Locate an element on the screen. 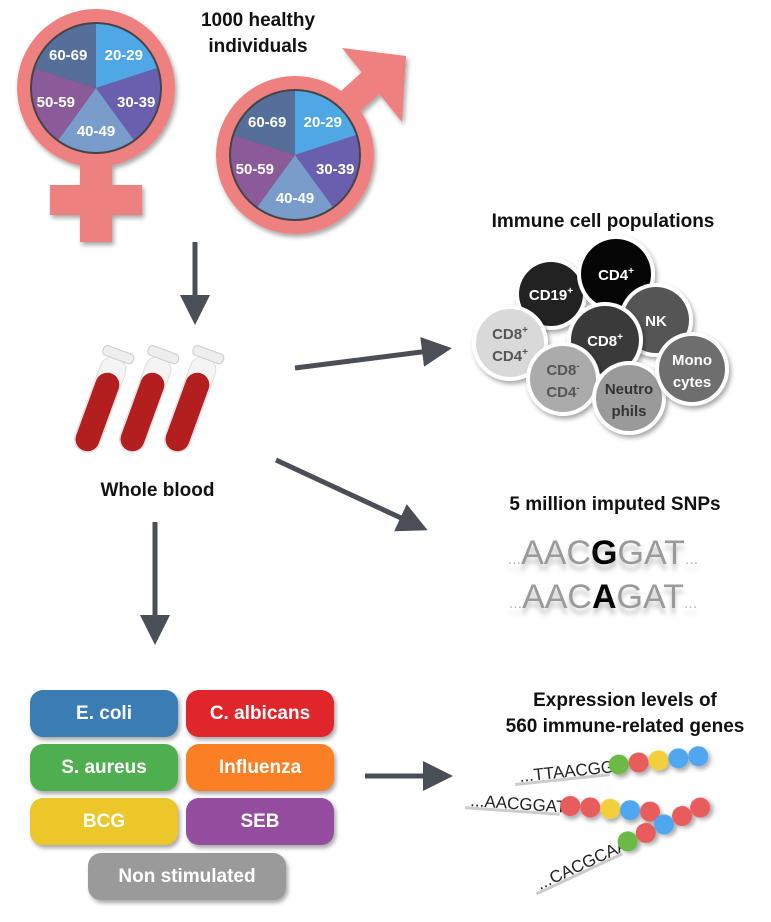  stimulus-influenza: Influenza is located at coordinates (260, 767).